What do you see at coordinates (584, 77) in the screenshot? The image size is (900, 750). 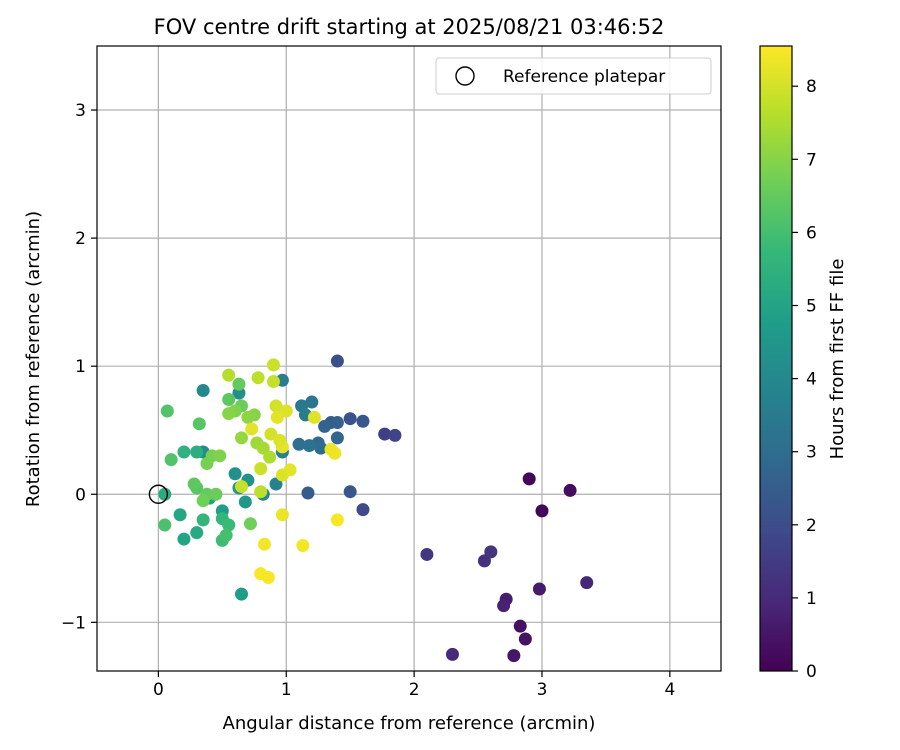 I see `legend-entry-label: Reference platepar` at bounding box center [584, 77].